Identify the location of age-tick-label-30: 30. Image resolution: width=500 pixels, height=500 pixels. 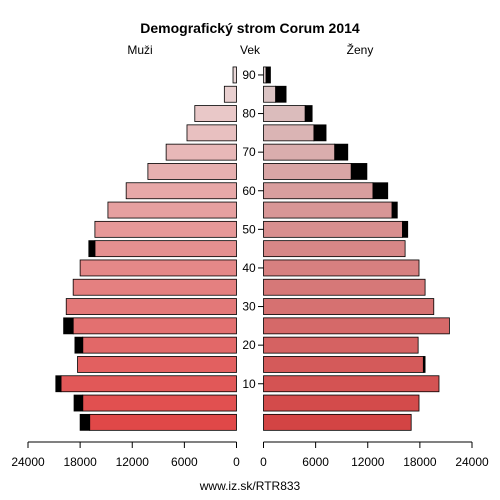
(249, 307).